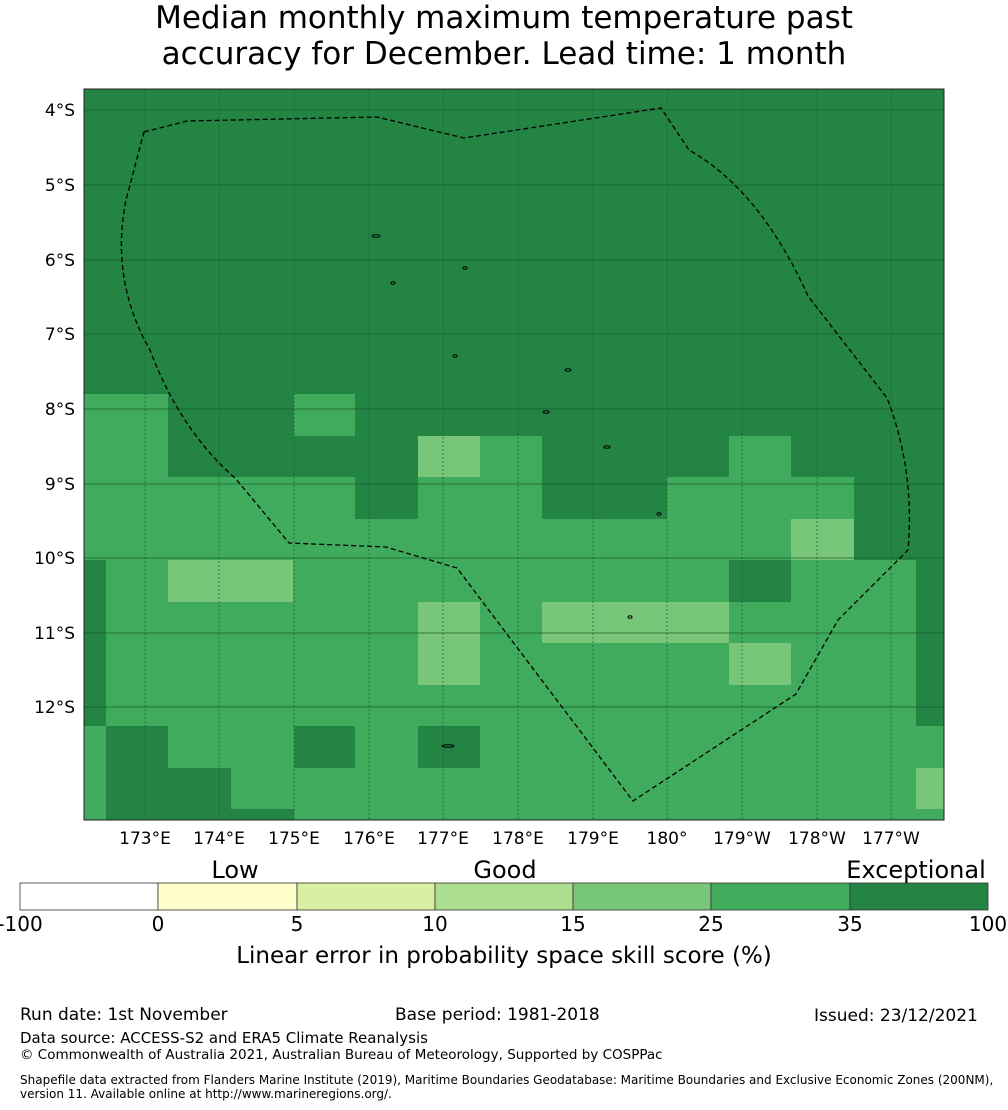 This screenshot has height=1110, width=1008. What do you see at coordinates (988, 924) in the screenshot?
I see `colorbar-tick: 100` at bounding box center [988, 924].